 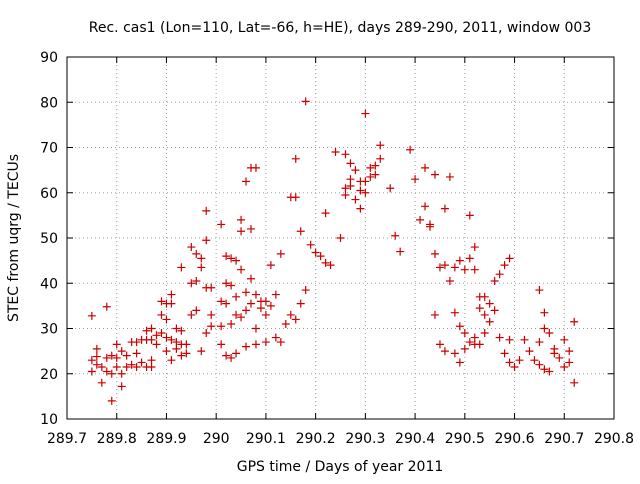 I want to click on y-tick-label: 40, so click(x=49, y=284).